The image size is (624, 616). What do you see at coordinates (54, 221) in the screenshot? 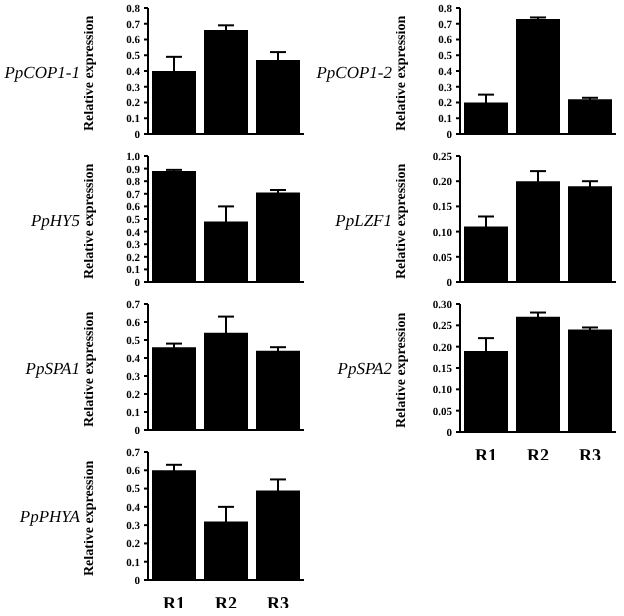
I see `text: PpHY5` at bounding box center [54, 221].